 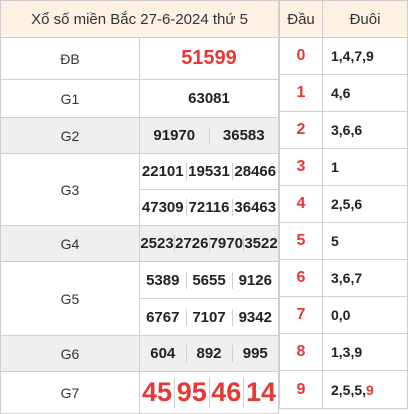 I want to click on loto-head: 2, so click(x=301, y=130).